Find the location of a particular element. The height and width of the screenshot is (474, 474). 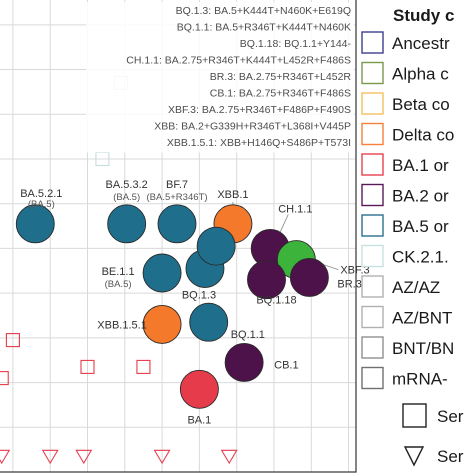

legend-label: Beta co is located at coordinates (421, 104).